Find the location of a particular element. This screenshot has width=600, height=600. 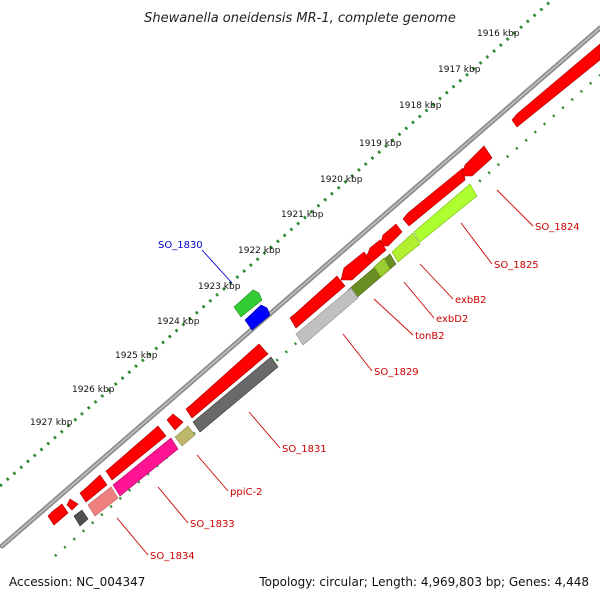

gene-arrow-ppic2 is located at coordinates (175, 422).